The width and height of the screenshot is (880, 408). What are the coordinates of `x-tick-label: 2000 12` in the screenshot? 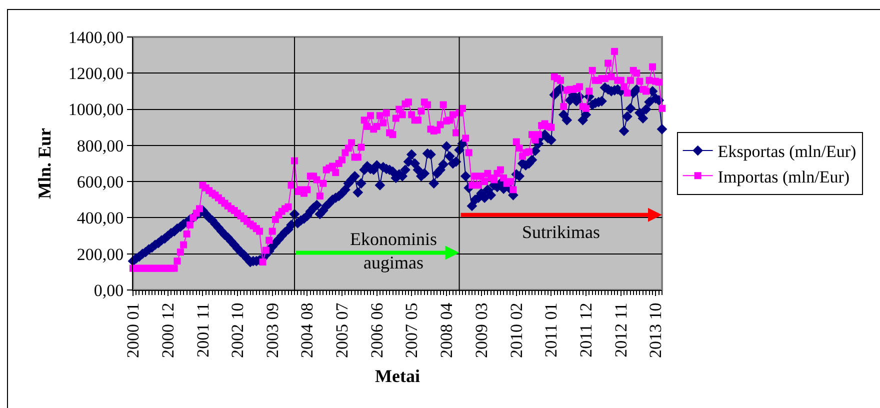 It's located at (168, 330).